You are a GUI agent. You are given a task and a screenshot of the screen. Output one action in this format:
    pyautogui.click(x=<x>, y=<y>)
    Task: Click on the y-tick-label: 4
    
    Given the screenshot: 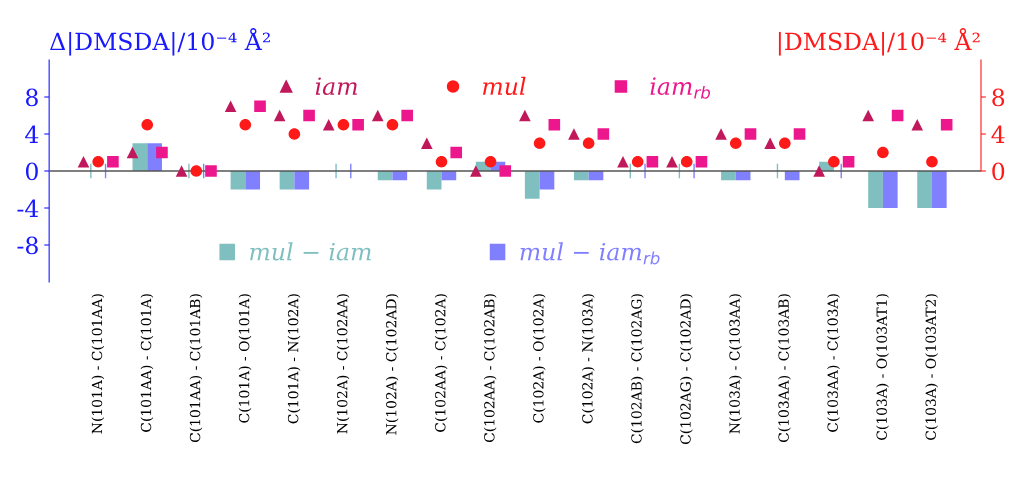 What is the action you would take?
    pyautogui.click(x=32, y=134)
    